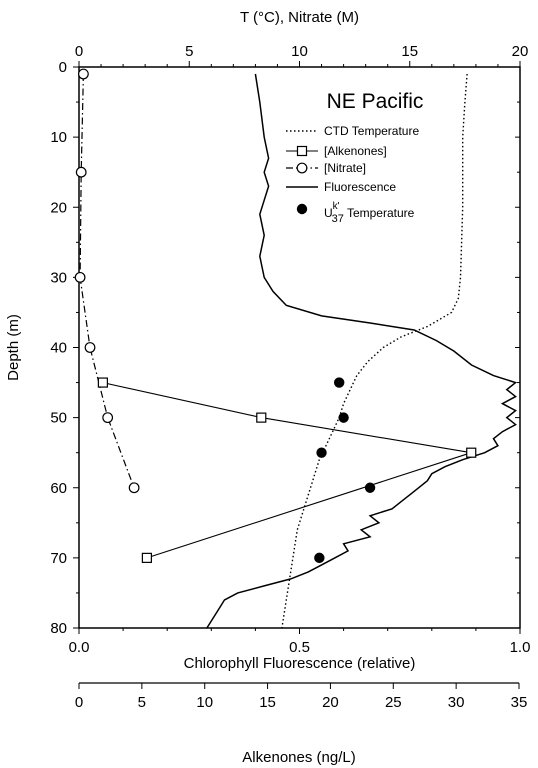  What do you see at coordinates (379, 213) in the screenshot?
I see `legend-uk37-suffix: Temperature` at bounding box center [379, 213].